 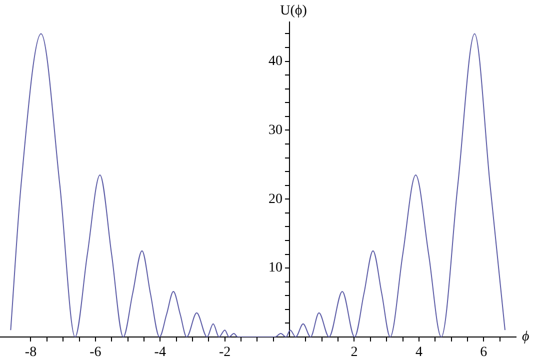 What do you see at coordinates (275, 199) in the screenshot?
I see `y-tick-label: 20` at bounding box center [275, 199].